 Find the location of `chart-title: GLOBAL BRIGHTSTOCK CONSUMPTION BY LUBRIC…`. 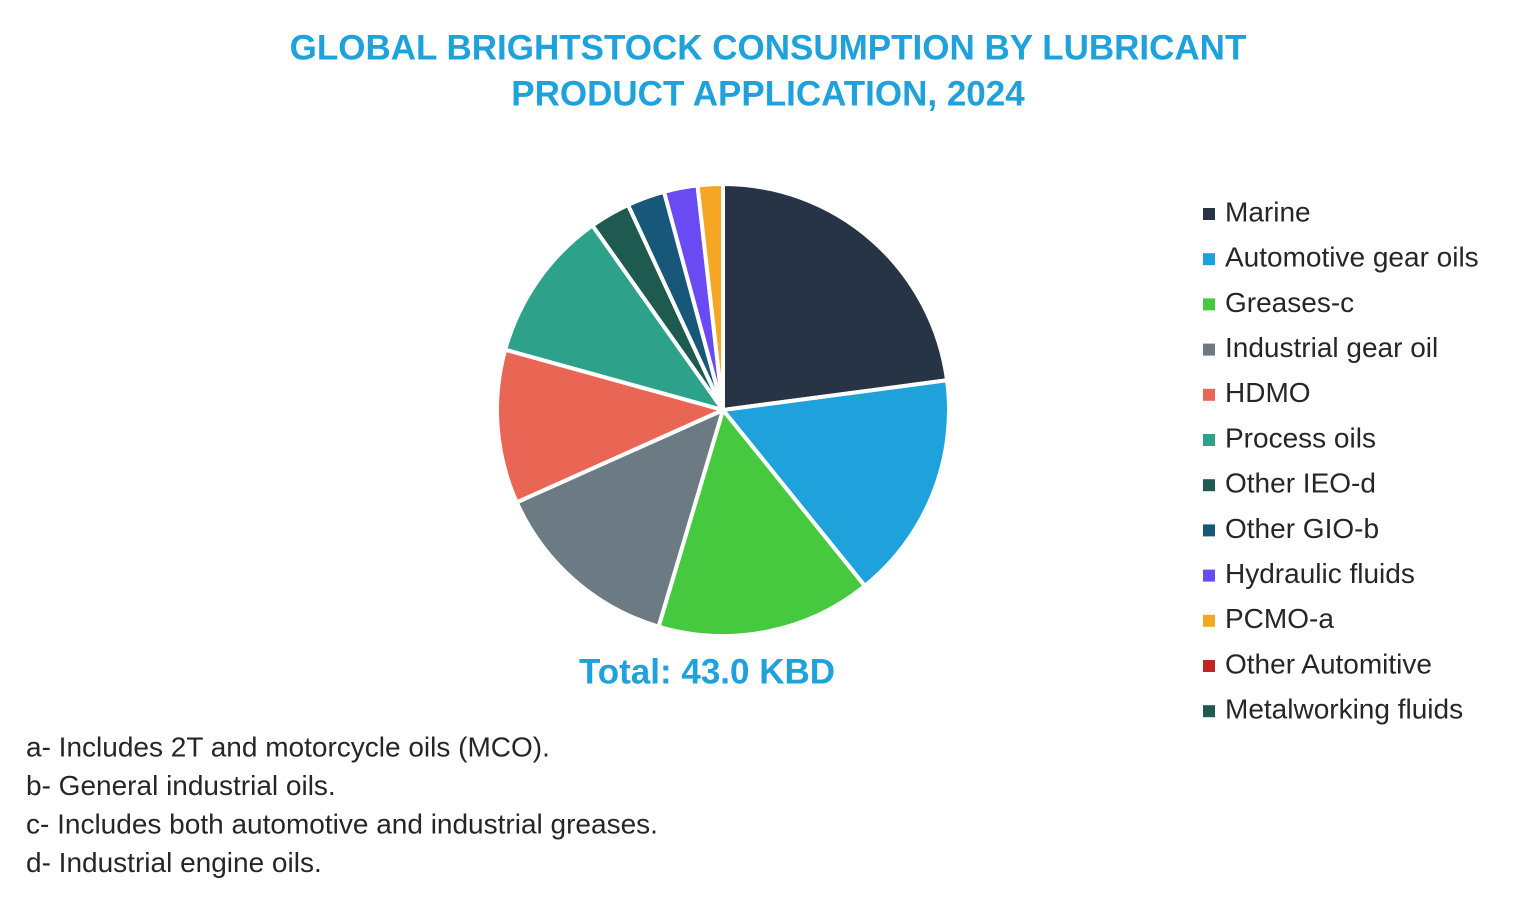

chart-title: GLOBAL BRIGHTSTOCK CONSUMPTION BY LUBRIC… is located at coordinates (768, 47).